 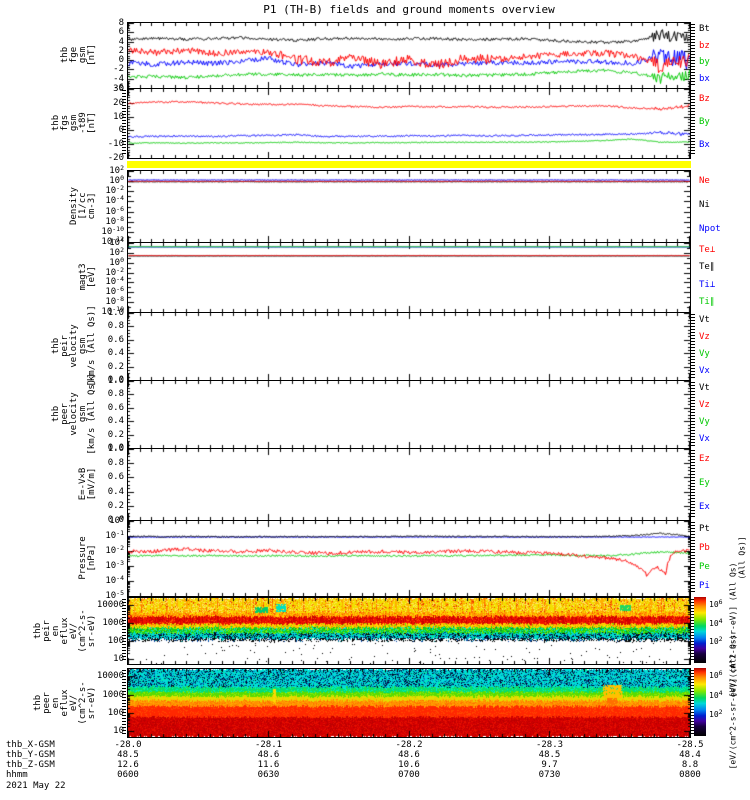 I want to click on legend-label-Ne: Ne, so click(x=704, y=180).